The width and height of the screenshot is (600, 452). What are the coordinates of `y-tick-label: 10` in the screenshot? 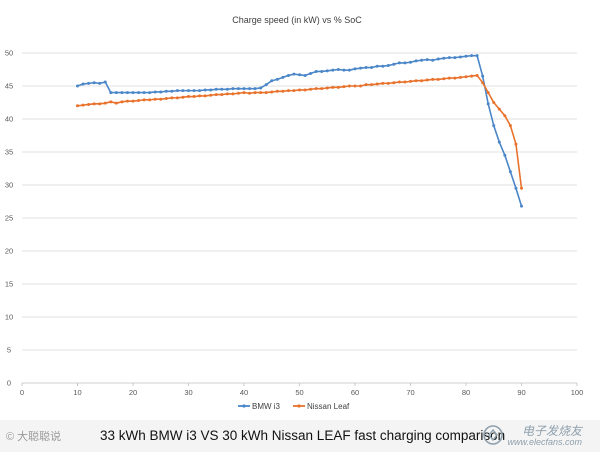 It's located at (9, 317).